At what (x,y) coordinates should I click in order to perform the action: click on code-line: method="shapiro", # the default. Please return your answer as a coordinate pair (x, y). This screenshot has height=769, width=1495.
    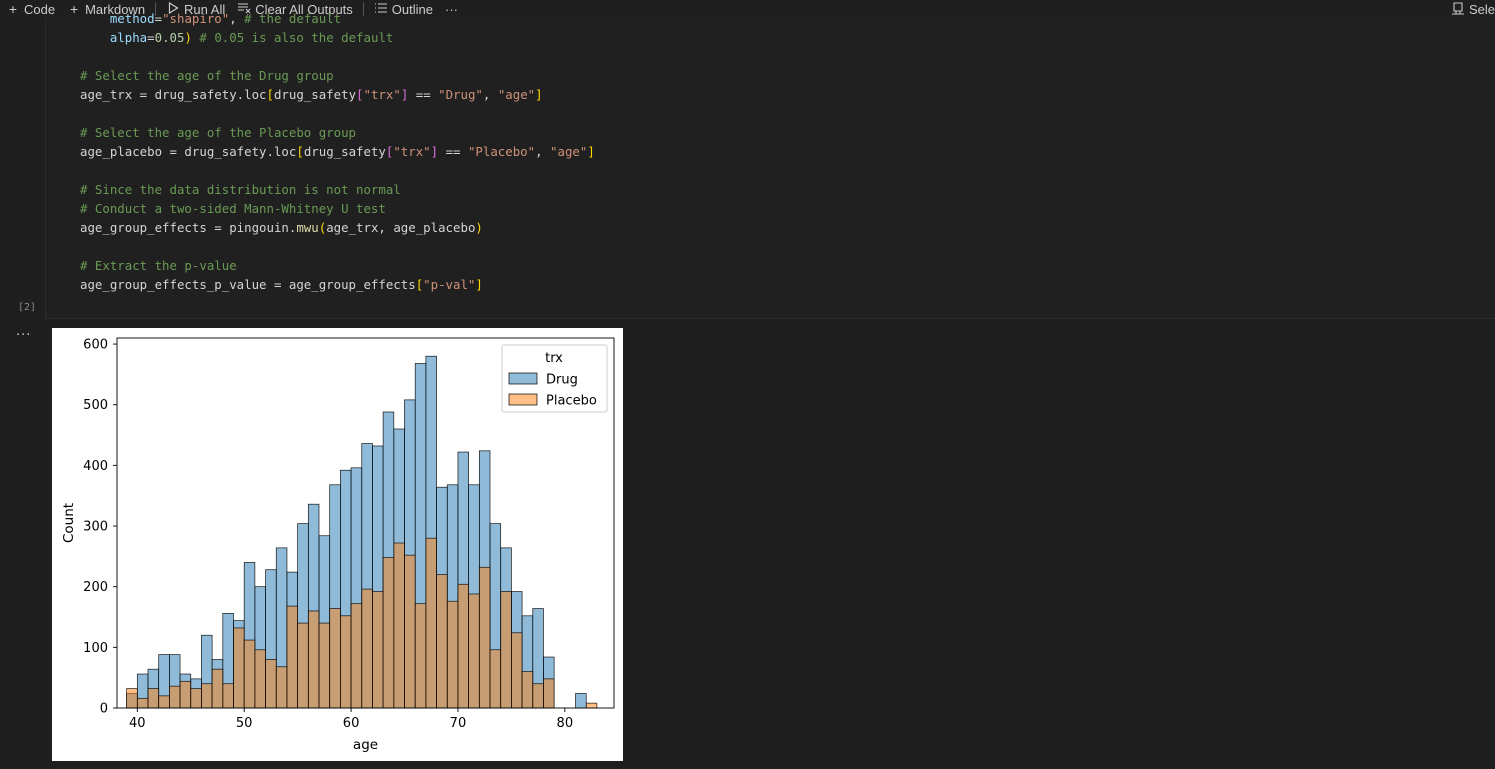
    Looking at the image, I should click on (225, 18).